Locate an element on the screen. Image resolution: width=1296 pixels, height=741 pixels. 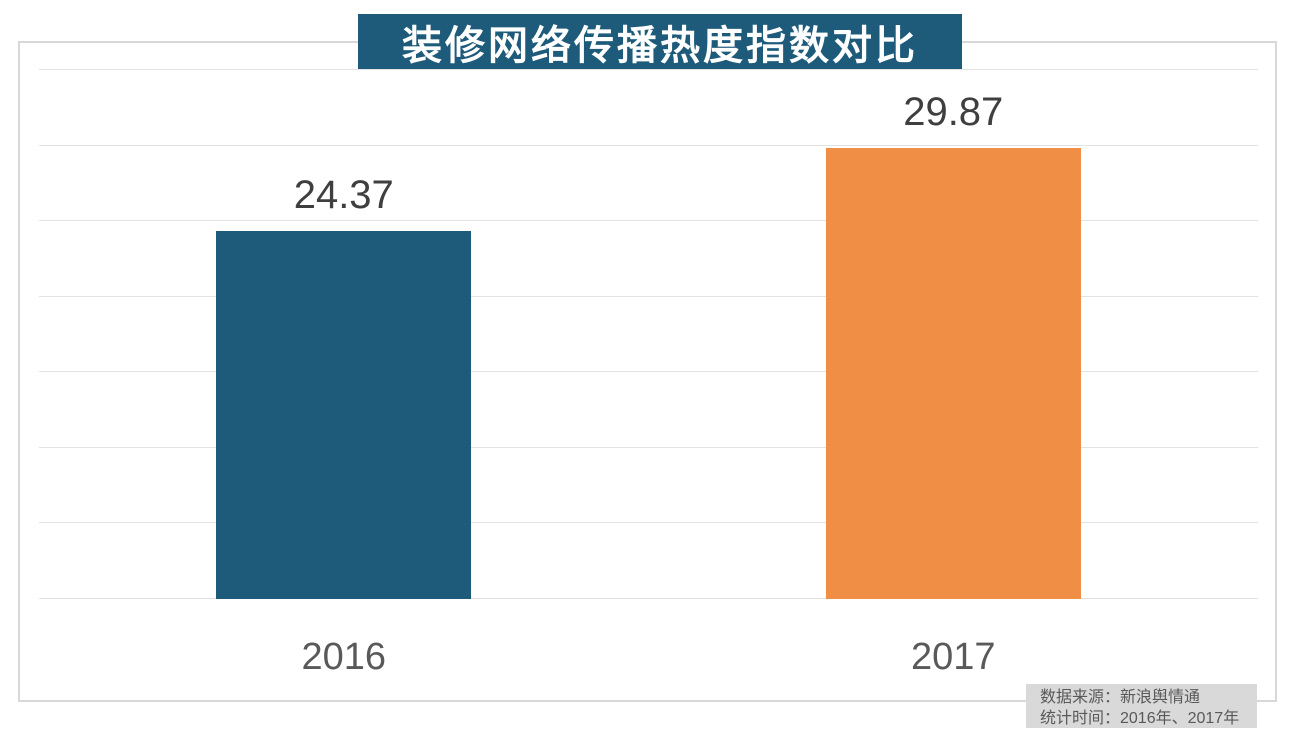
chart-title-bar: 装修网络传播热度指数对比 is located at coordinates (660, 41).